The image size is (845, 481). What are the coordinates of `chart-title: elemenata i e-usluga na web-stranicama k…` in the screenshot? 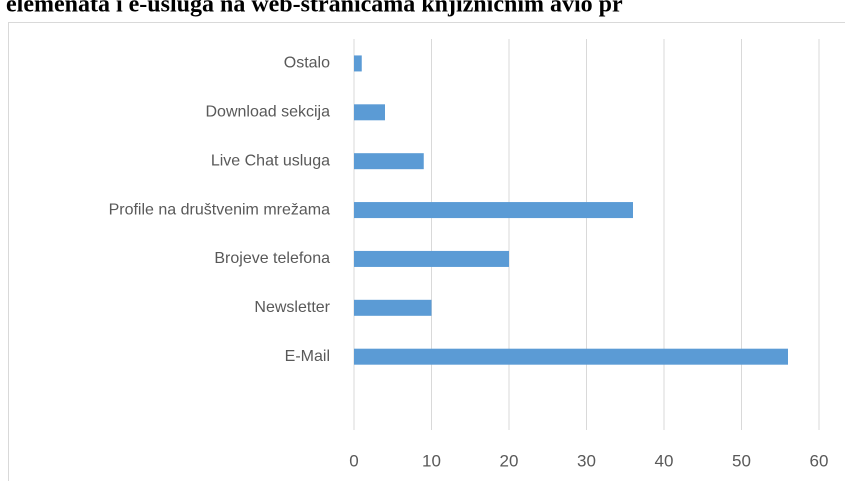 It's located at (314, 9).